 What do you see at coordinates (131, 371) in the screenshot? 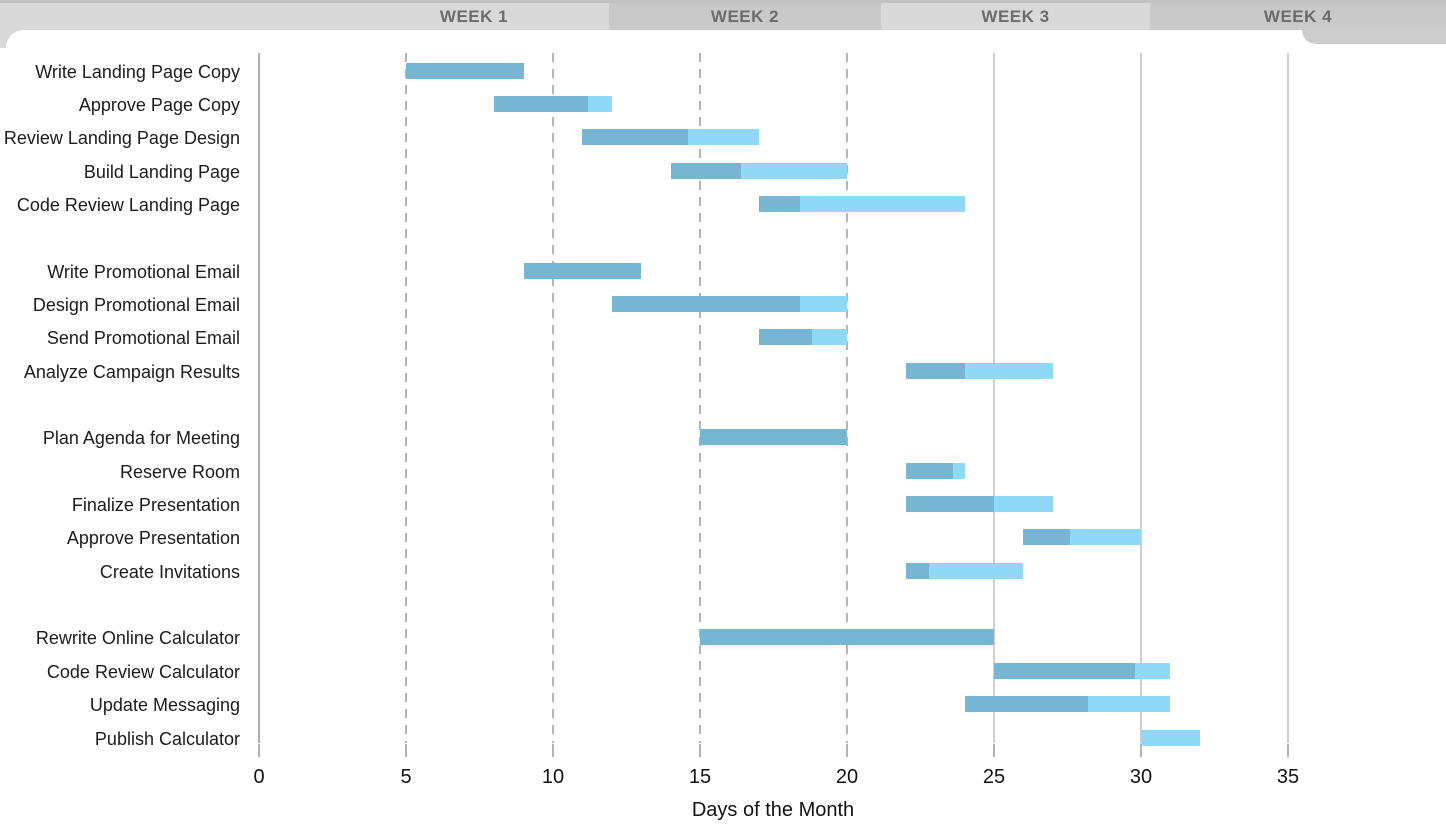
I see `task-row-label: Analyze Campaign Results` at bounding box center [131, 371].